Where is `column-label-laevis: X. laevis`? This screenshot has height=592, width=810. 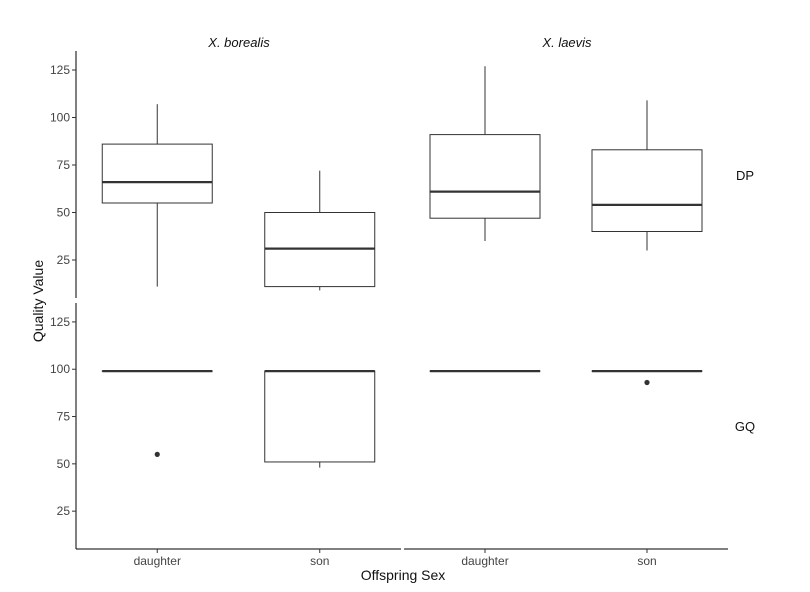 column-label-laevis: X. laevis is located at coordinates (566, 42).